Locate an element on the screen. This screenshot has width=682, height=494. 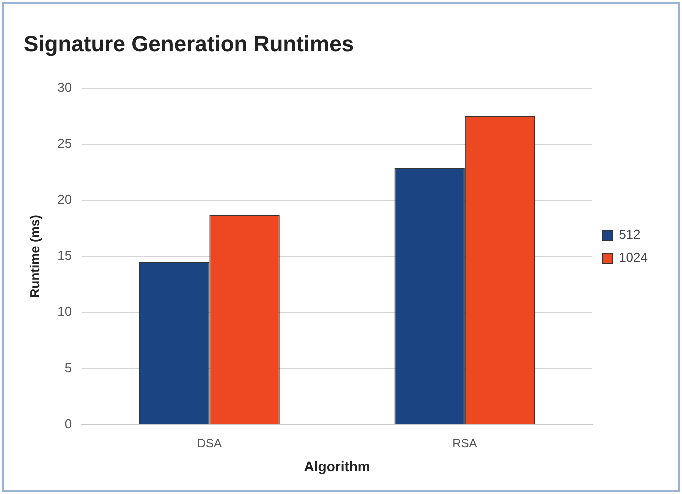
x-tick-label: DSA is located at coordinates (209, 443).